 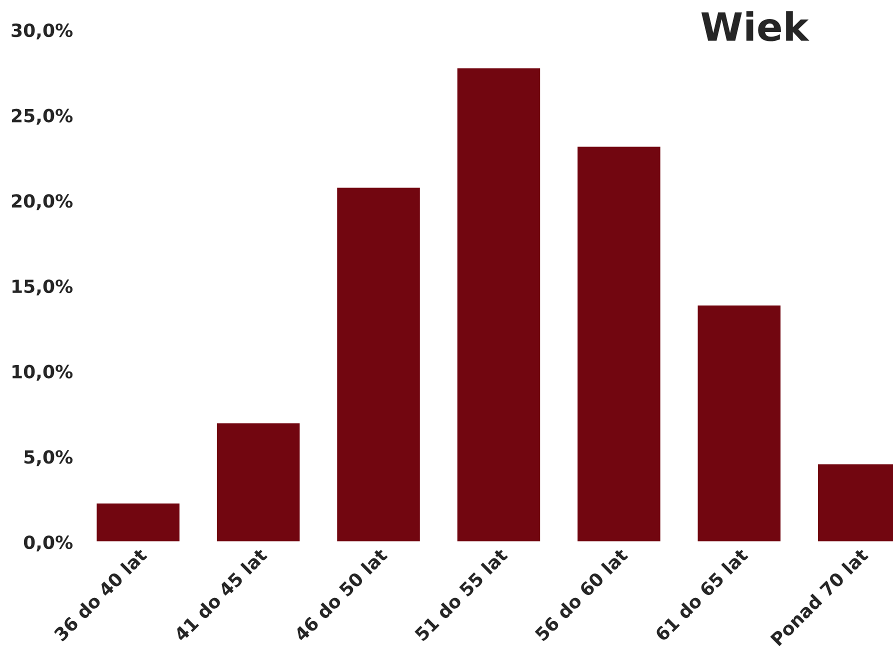 I want to click on y-tick-label: 20,0%, so click(x=42, y=202).